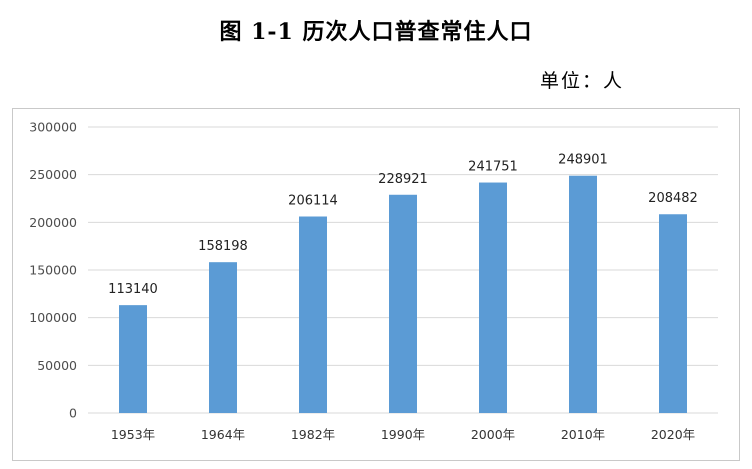  Describe the element at coordinates (313, 434) in the screenshot. I see `x-tick-label: 1982年` at that location.